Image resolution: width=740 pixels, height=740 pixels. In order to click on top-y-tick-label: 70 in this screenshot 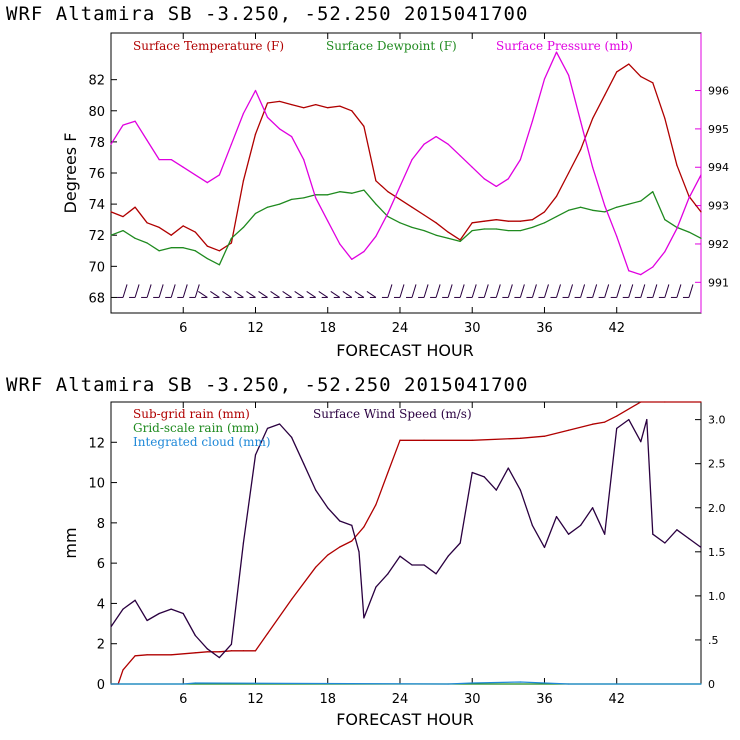, I will do `click(96, 267)`.